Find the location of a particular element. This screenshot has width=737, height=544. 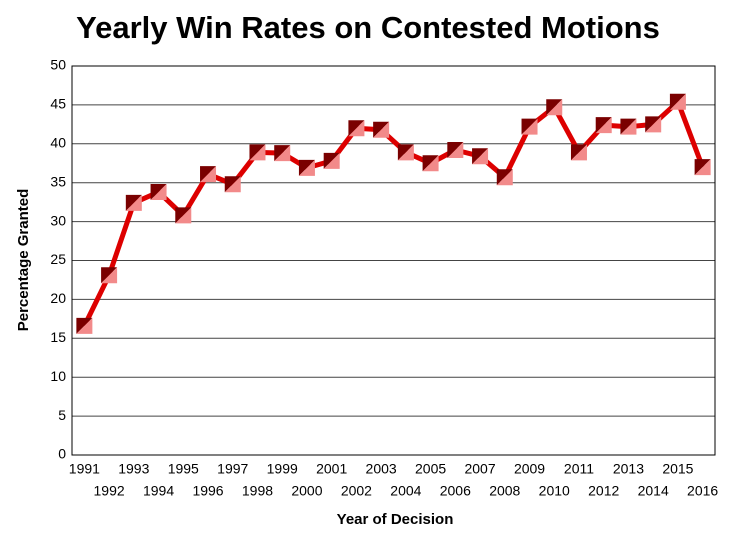

chart-title: Yearly Win Rates on Contested Motions is located at coordinates (368, 27).